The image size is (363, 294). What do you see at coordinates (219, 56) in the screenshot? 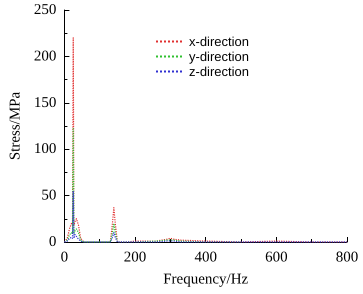
I see `legend-label: y-direction` at bounding box center [219, 56].